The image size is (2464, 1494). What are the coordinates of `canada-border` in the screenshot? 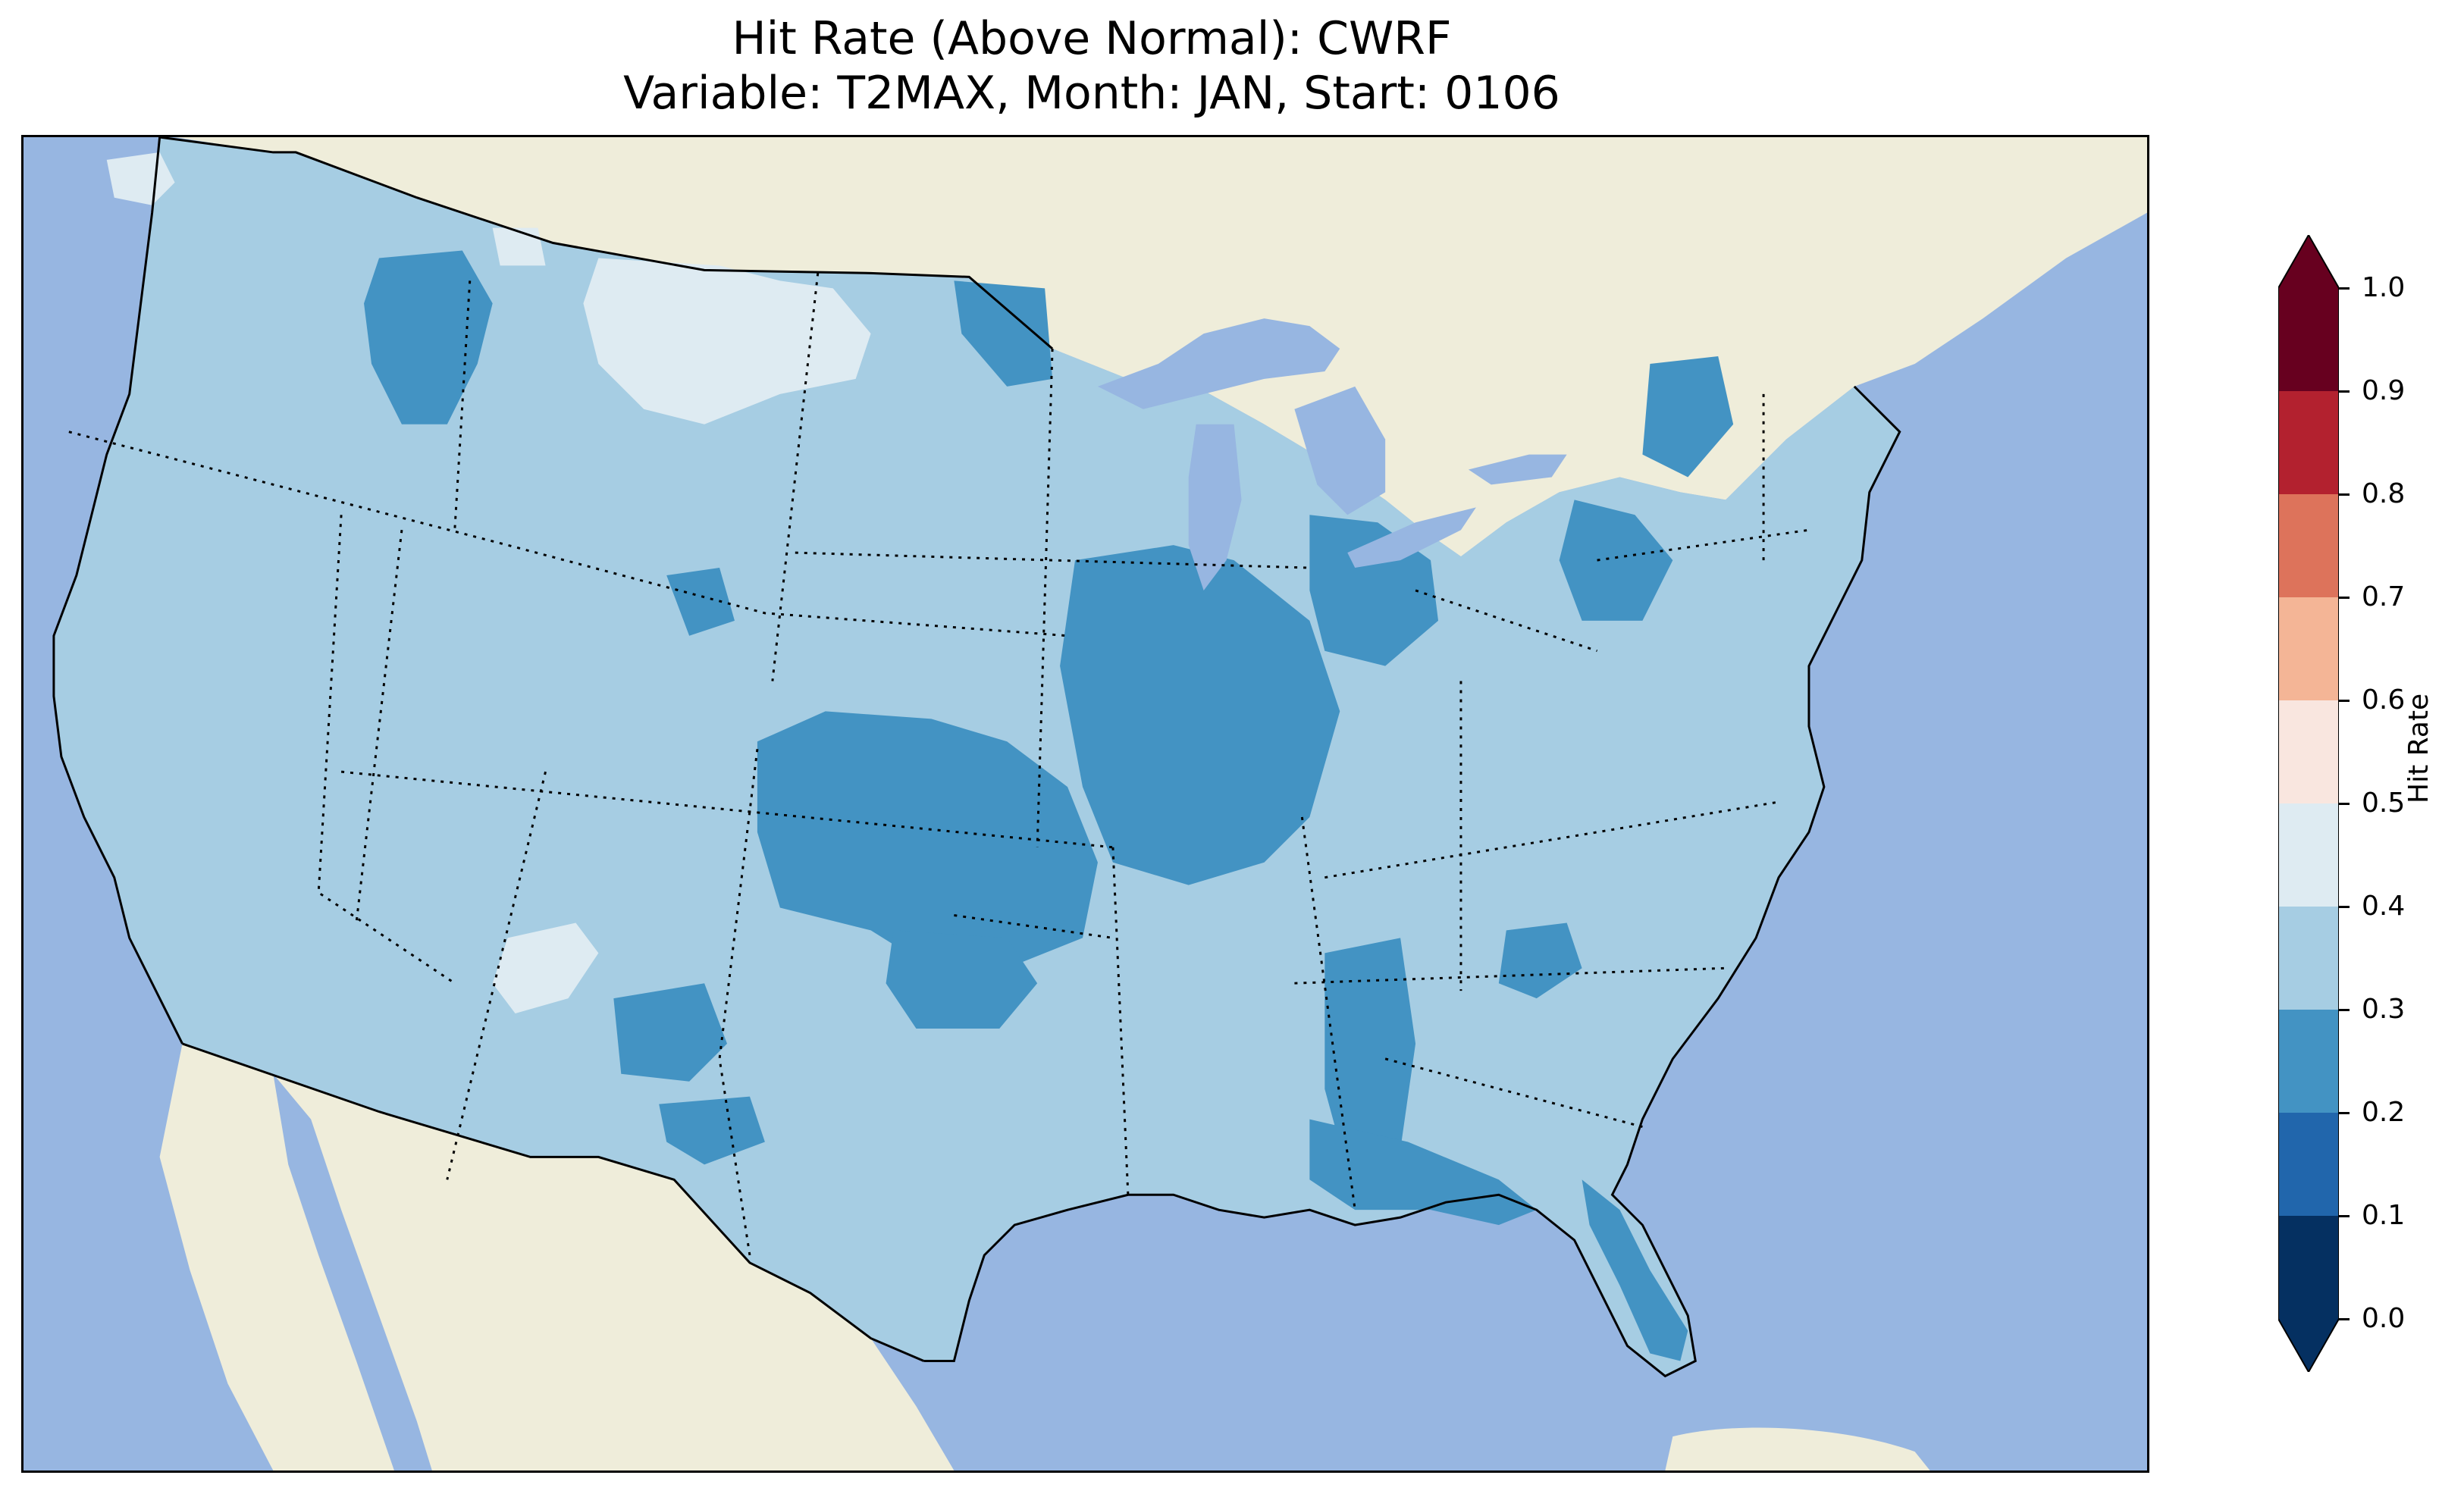 It's located at (606, 243).